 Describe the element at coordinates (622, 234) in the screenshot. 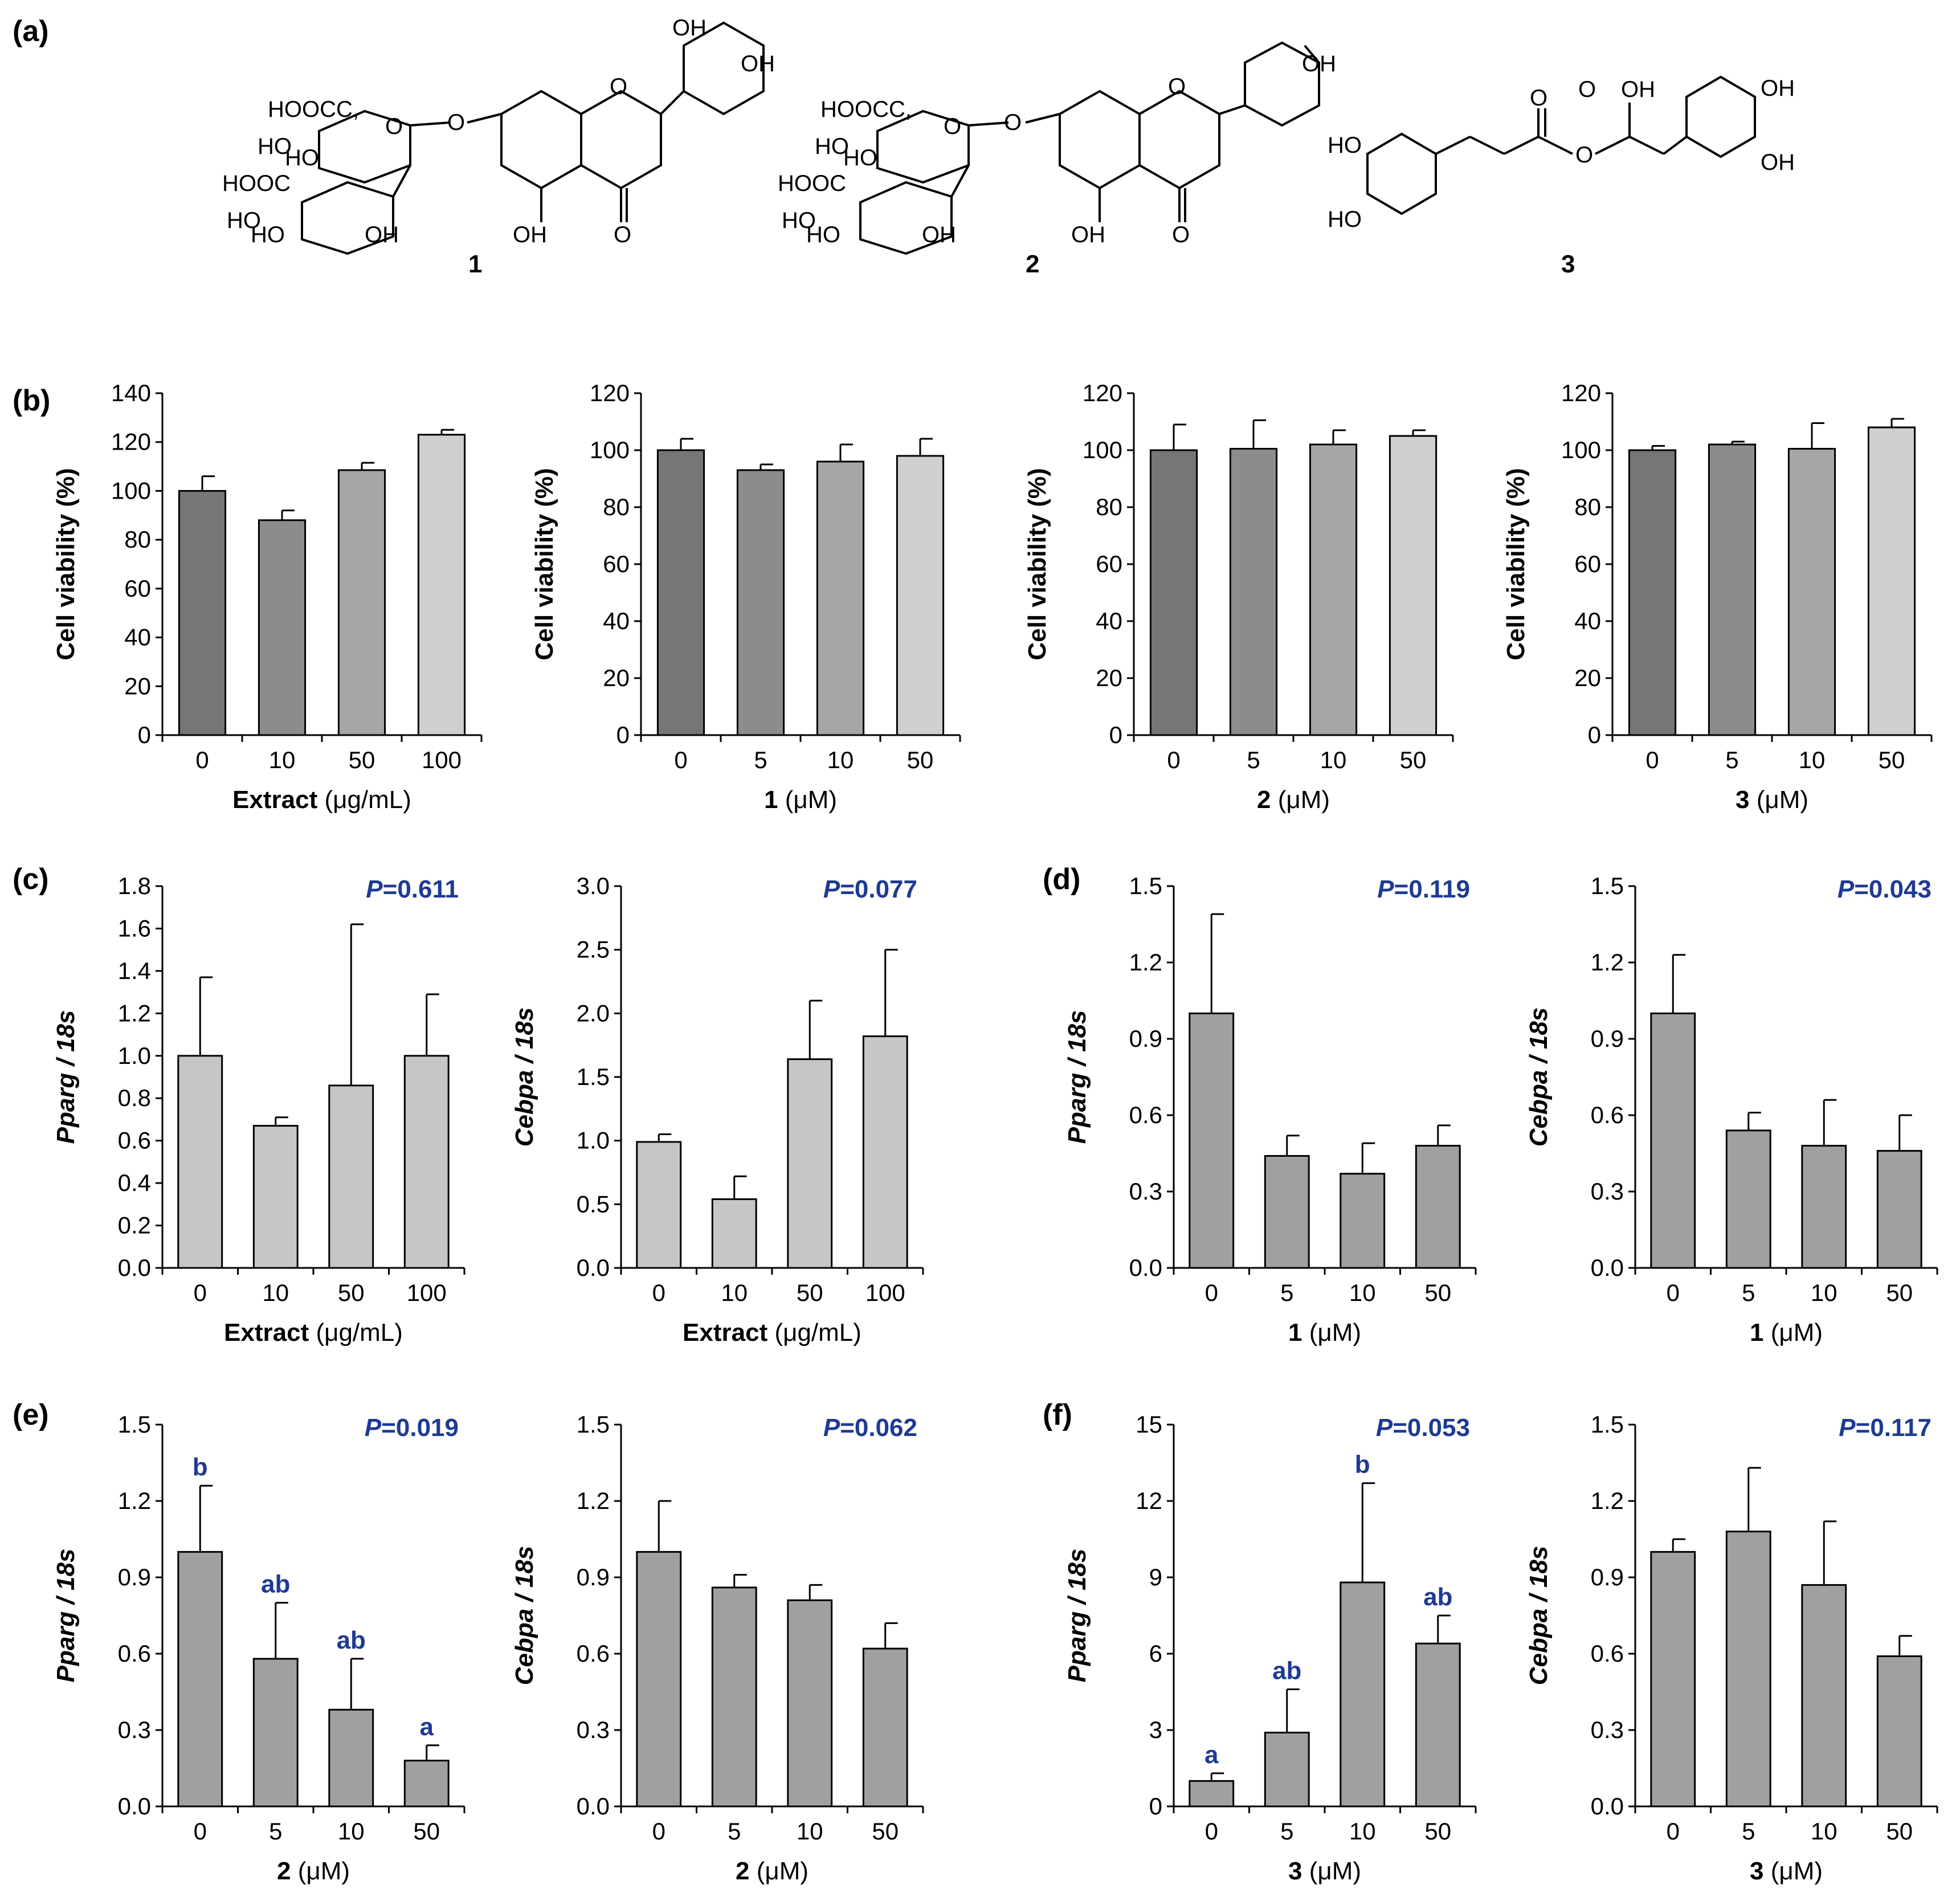

I see `label-o-1d: O` at that location.